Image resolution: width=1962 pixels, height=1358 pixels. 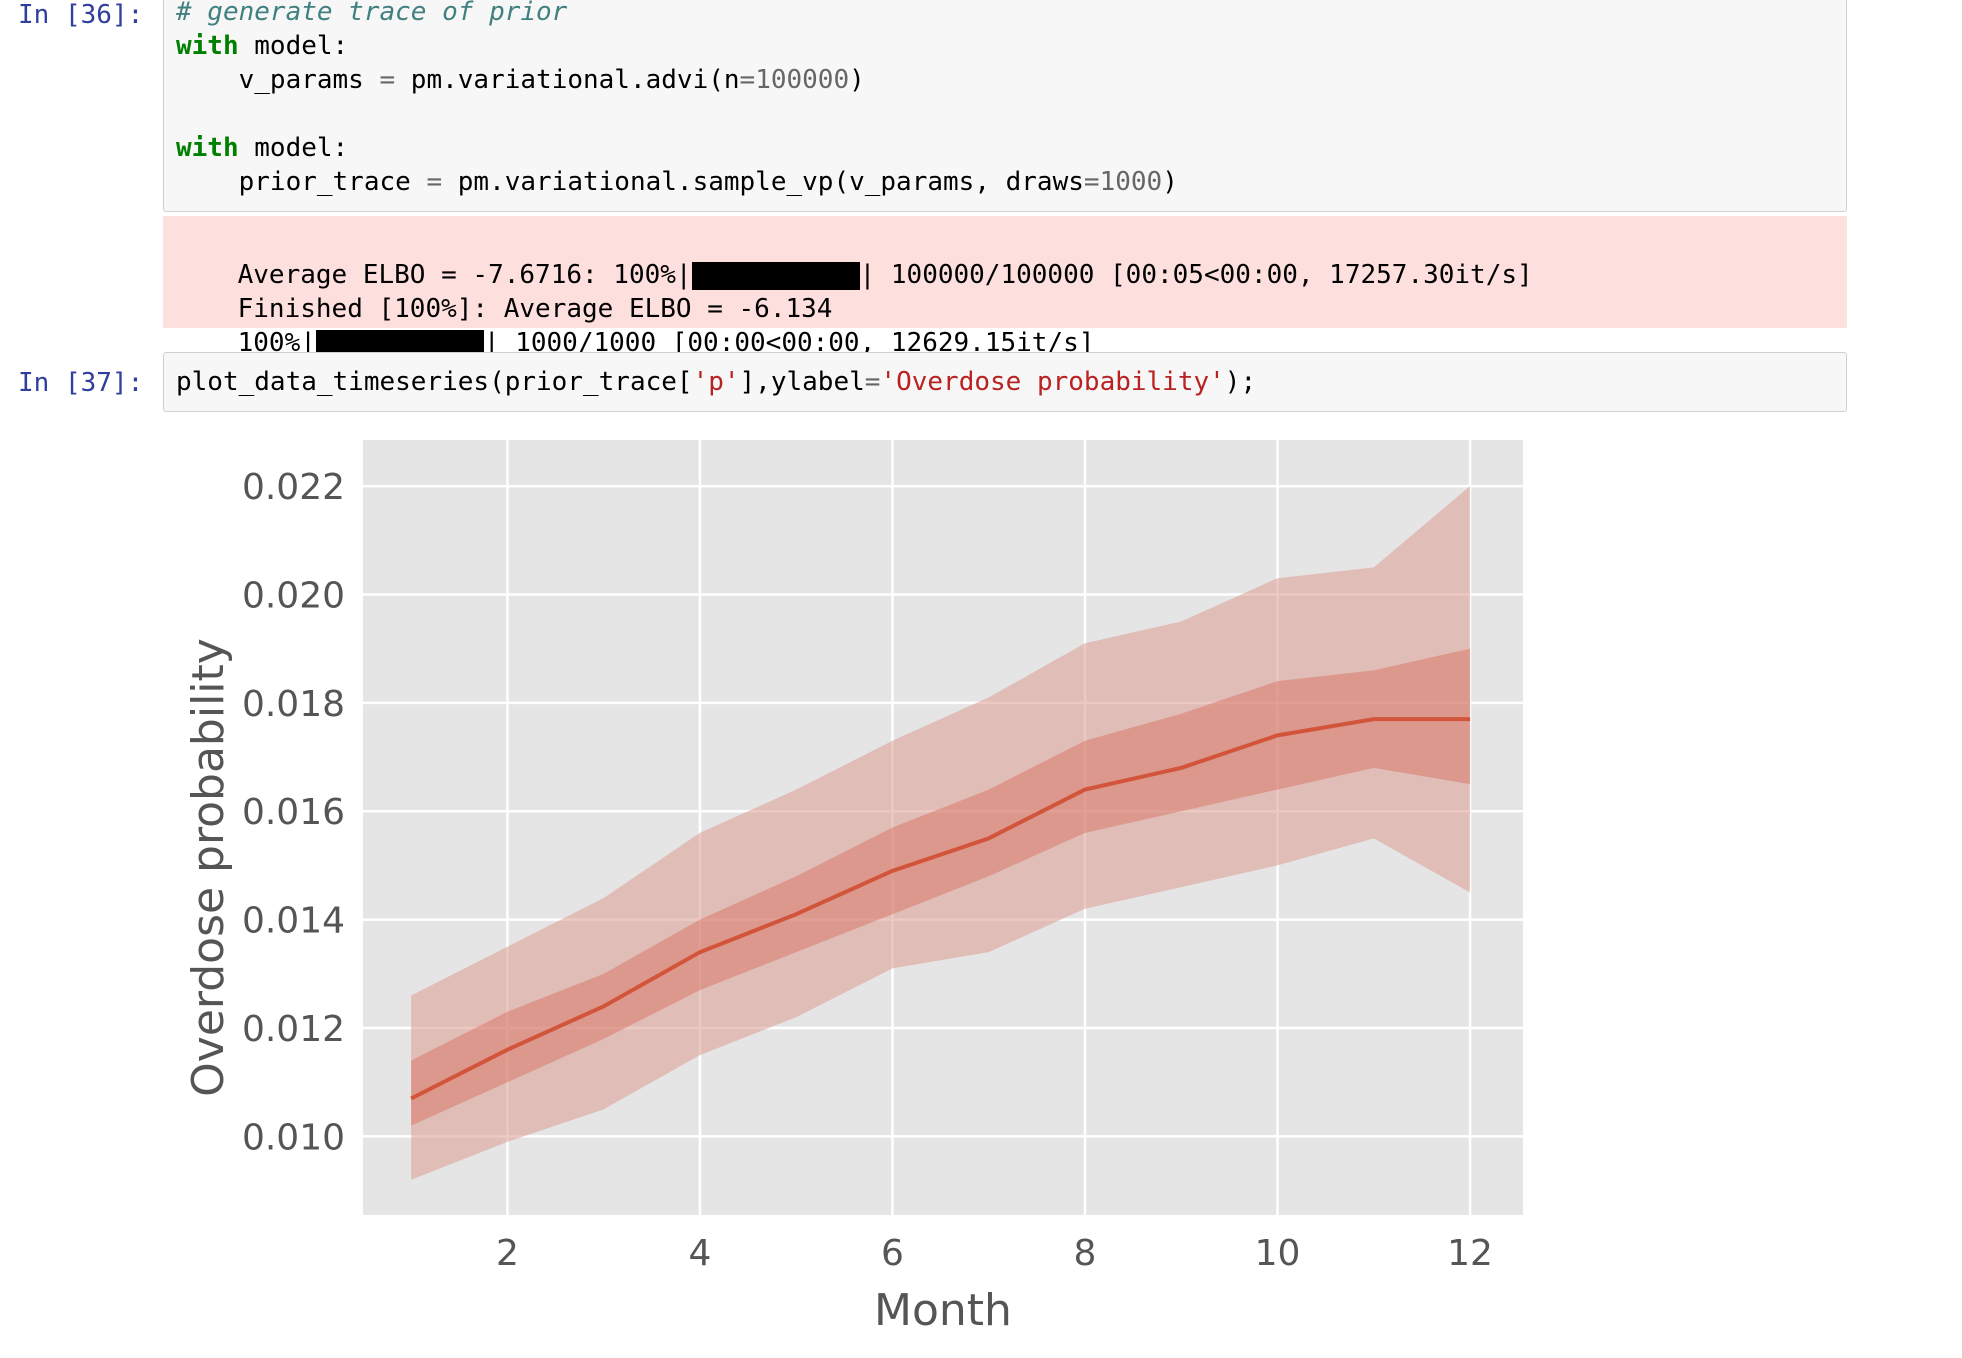 What do you see at coordinates (293, 1137) in the screenshot?
I see `y-tick-label: 0.010` at bounding box center [293, 1137].